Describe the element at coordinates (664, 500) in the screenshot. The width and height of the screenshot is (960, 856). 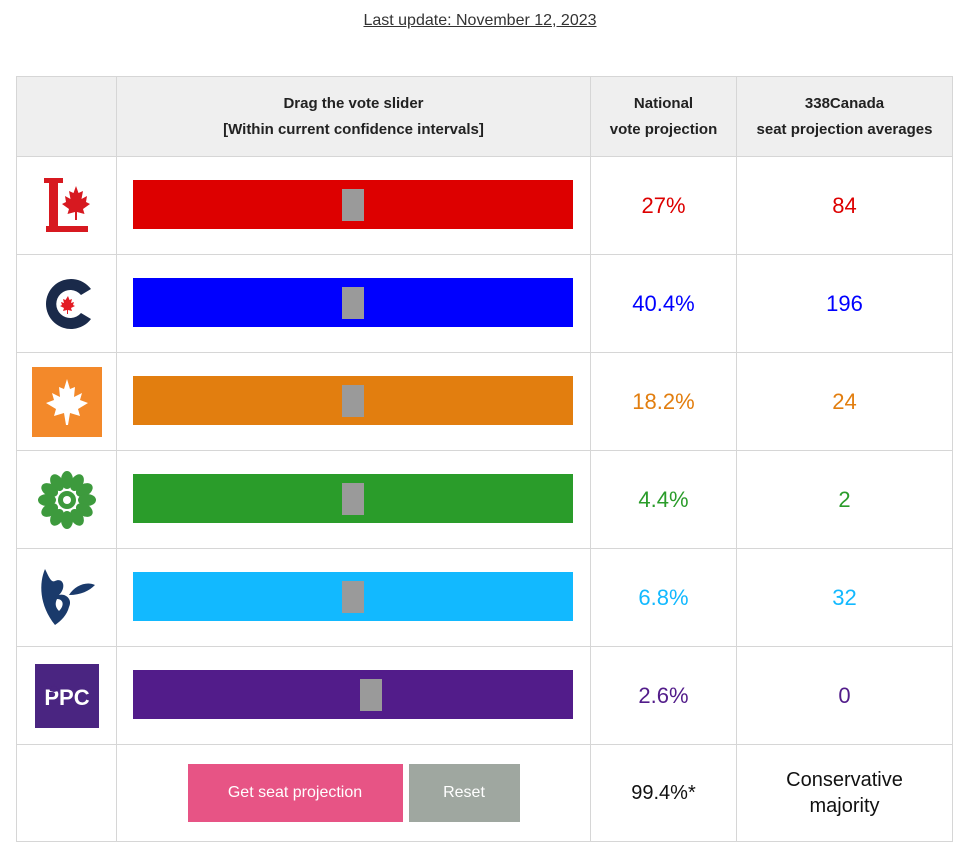
I see `green-vote-projection: 4.4%` at that location.